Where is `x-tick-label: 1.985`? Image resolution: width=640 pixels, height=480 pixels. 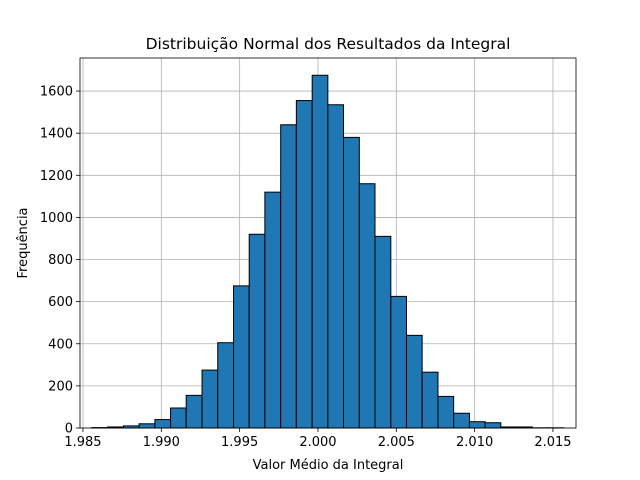
x-tick-label: 1.985 is located at coordinates (82, 442).